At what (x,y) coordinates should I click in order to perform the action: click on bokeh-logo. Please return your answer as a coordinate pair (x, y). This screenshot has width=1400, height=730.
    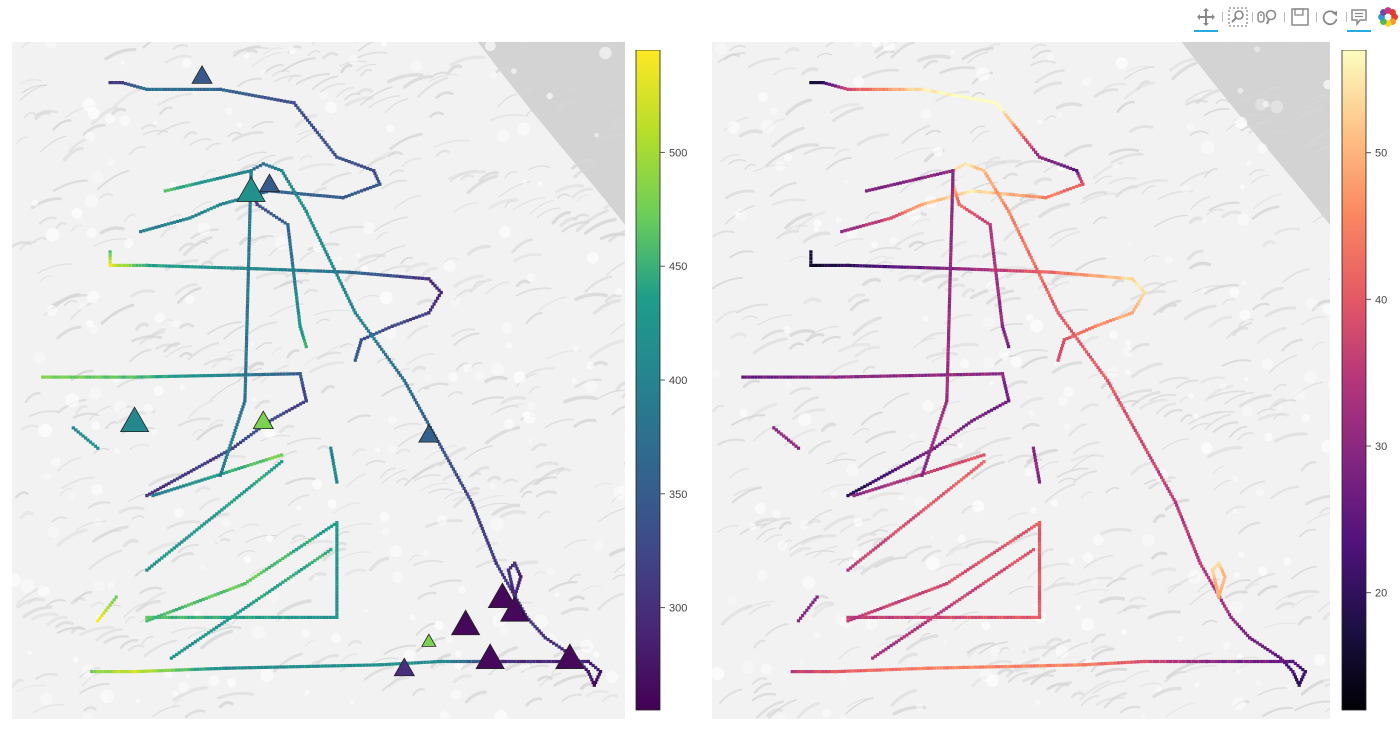
    Looking at the image, I should click on (1387, 17).